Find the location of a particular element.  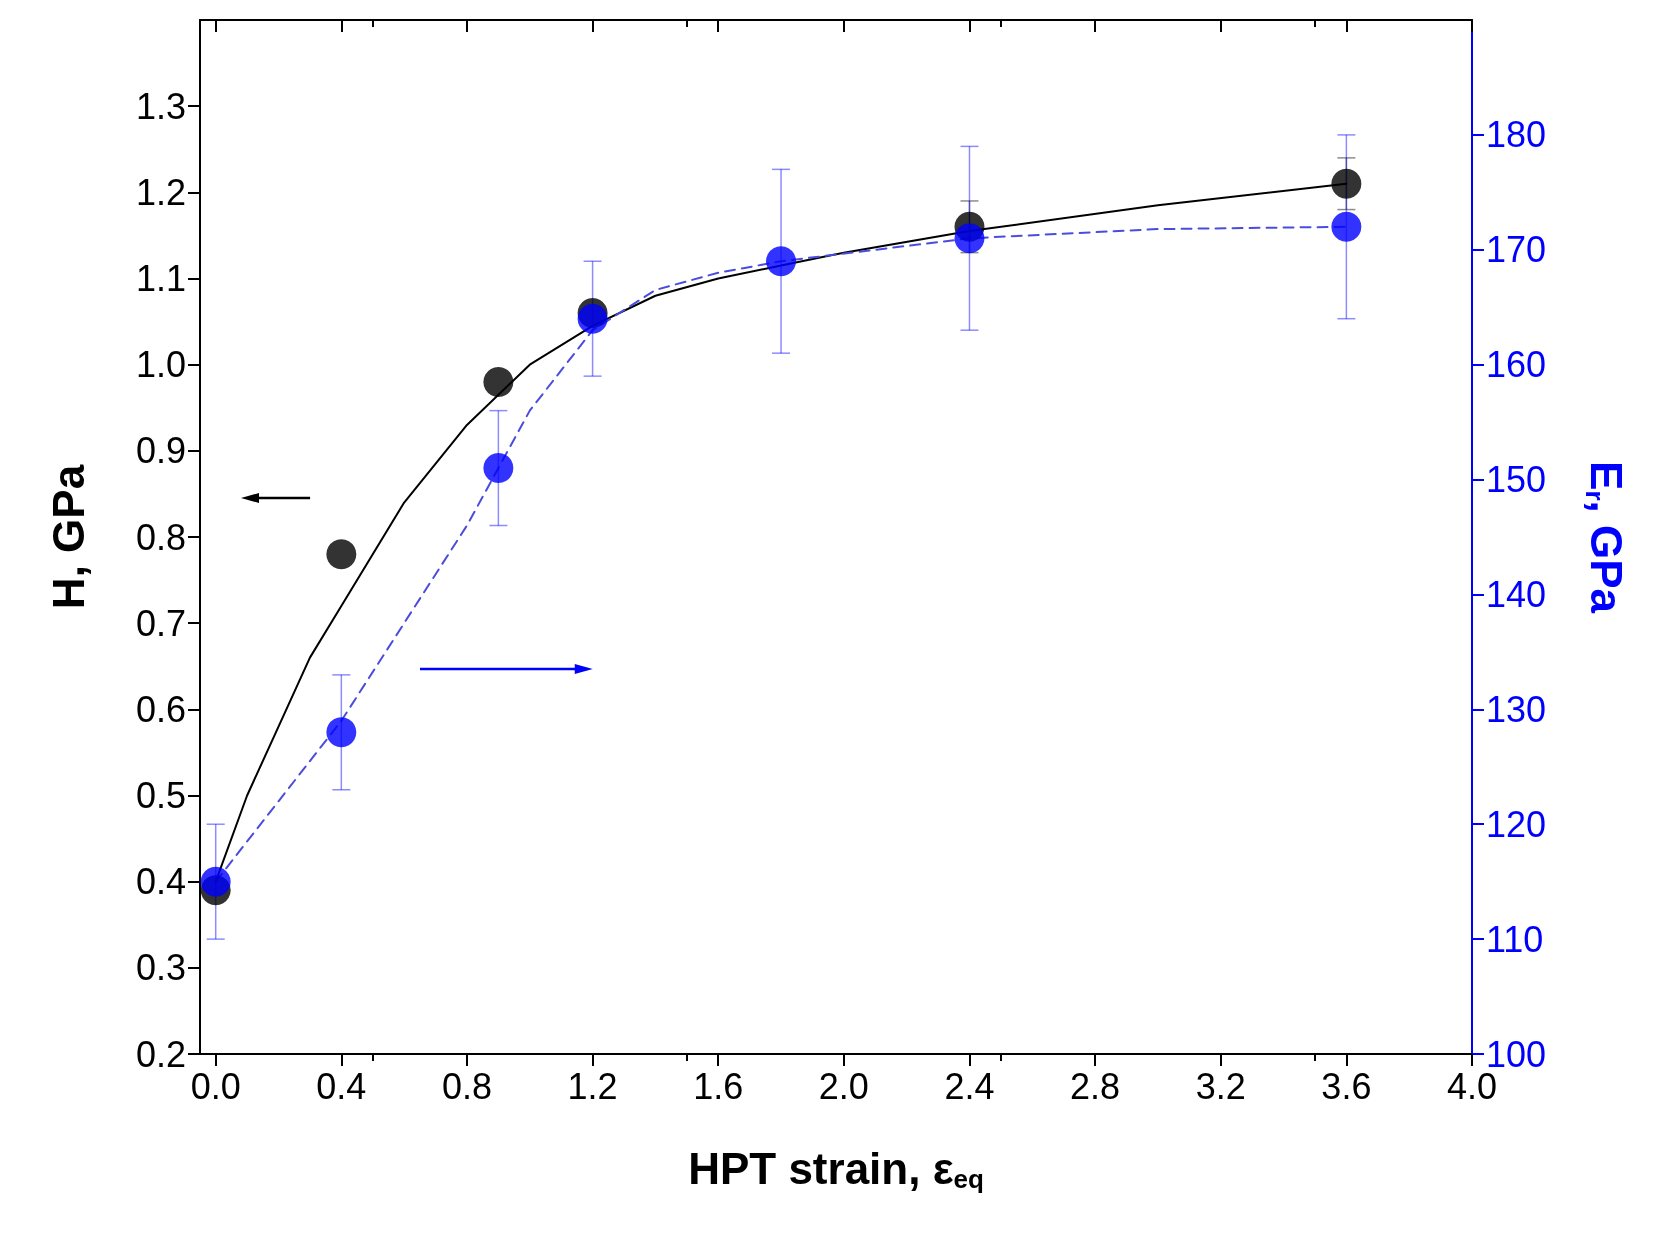

y-tick-label: 0.3 is located at coordinates (160, 968).